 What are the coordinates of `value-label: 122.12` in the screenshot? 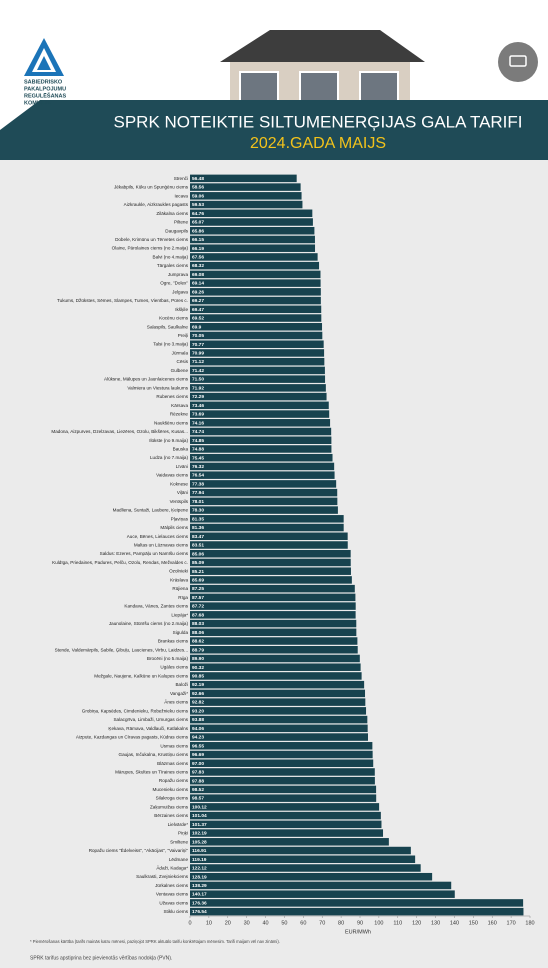 It's located at (199, 869).